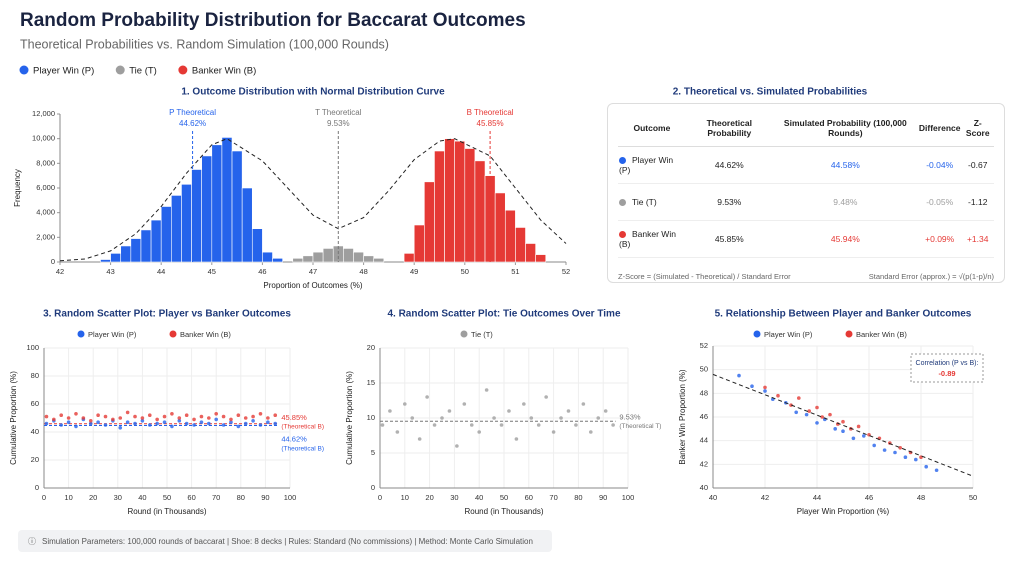  Describe the element at coordinates (294, 417) in the screenshot. I see `reference-label: 45.85%` at that location.